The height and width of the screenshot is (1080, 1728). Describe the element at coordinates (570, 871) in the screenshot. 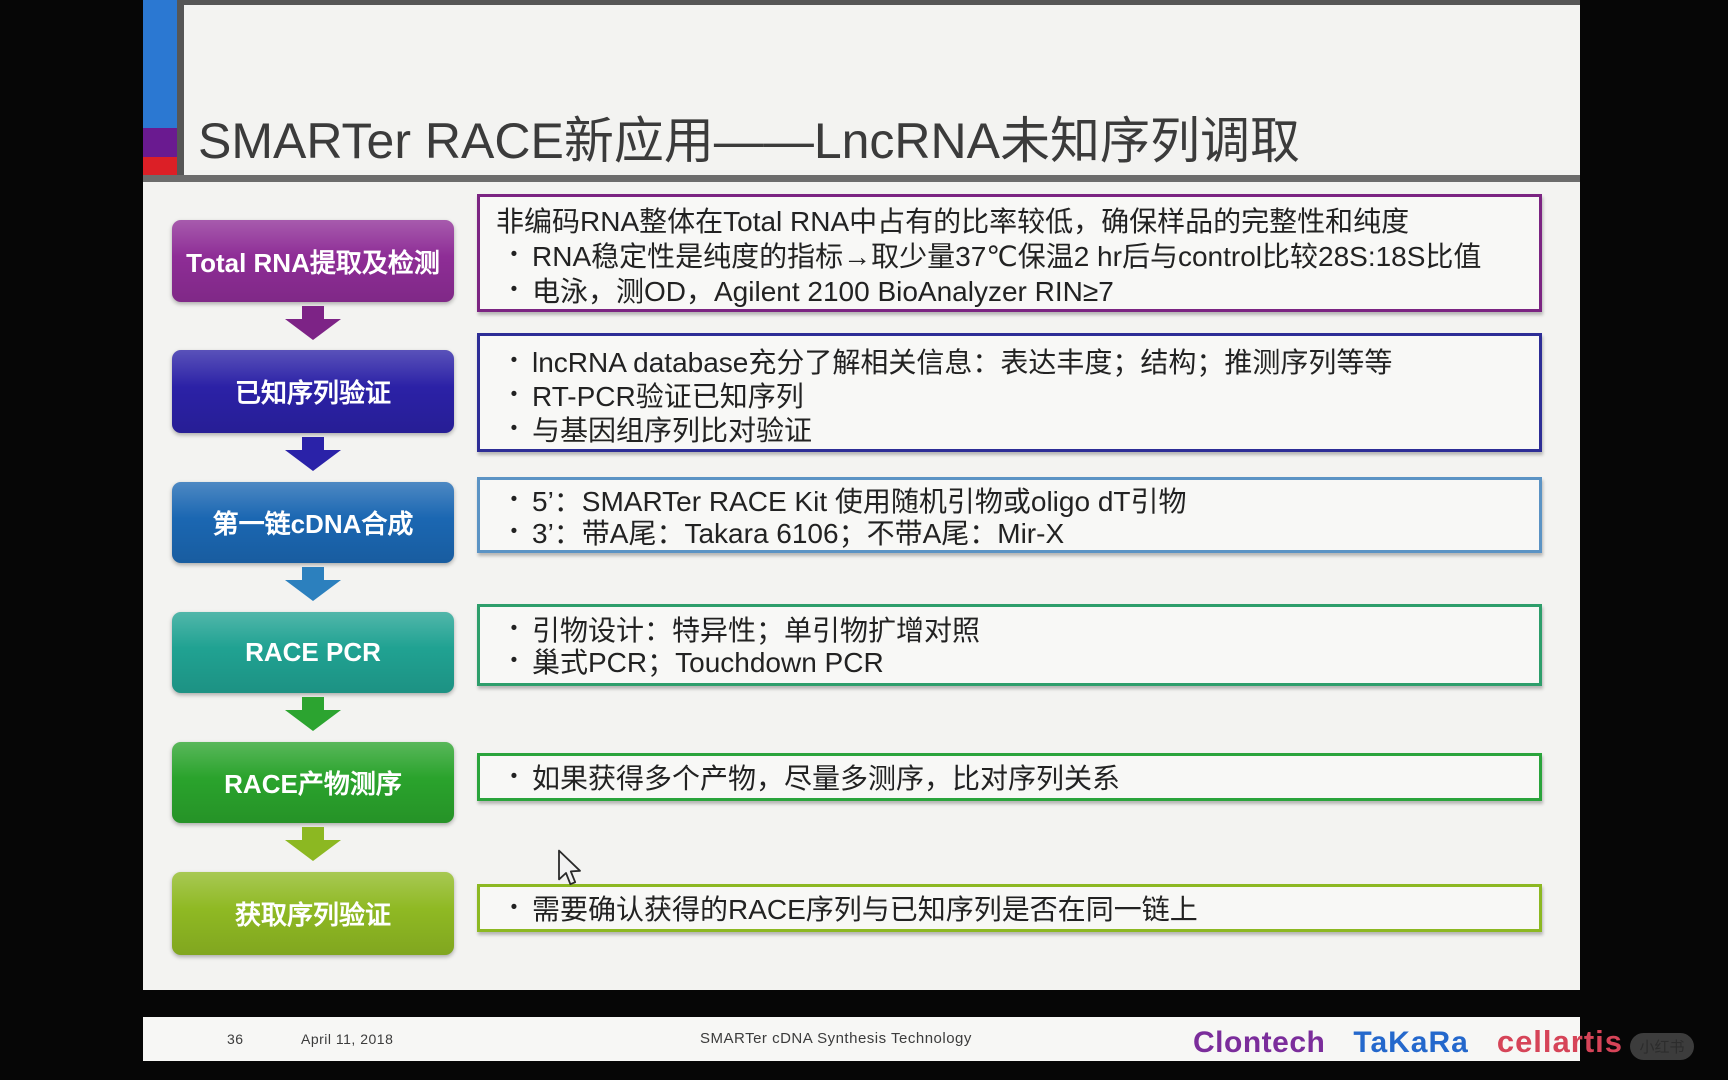

I see `mouse-cursor-icon` at that location.